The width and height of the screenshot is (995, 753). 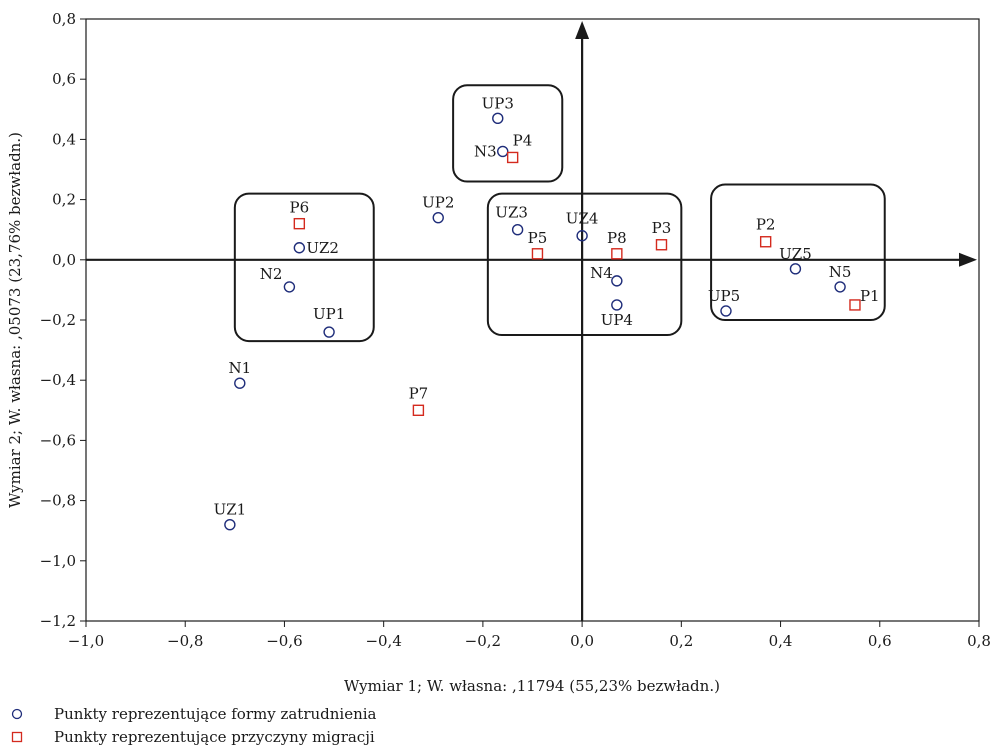 I want to click on label-p3: P3, so click(x=662, y=228).